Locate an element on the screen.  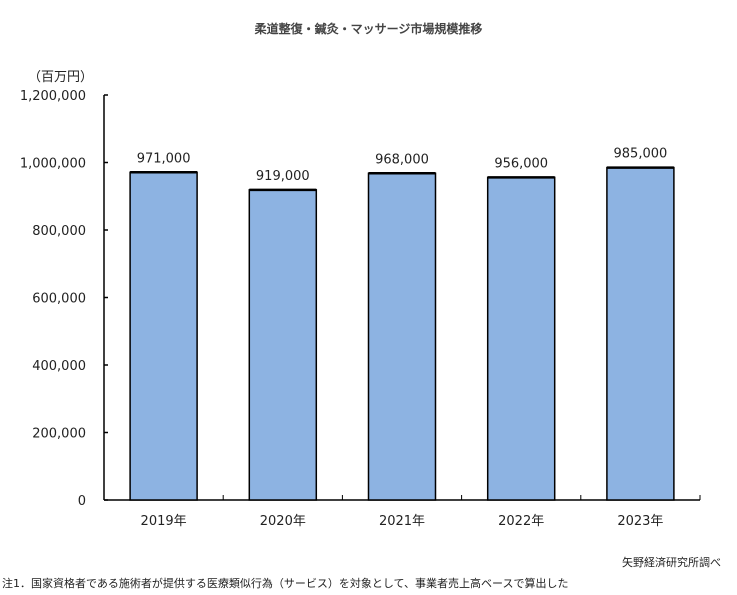
x-tick-label: 2020年 is located at coordinates (283, 521).